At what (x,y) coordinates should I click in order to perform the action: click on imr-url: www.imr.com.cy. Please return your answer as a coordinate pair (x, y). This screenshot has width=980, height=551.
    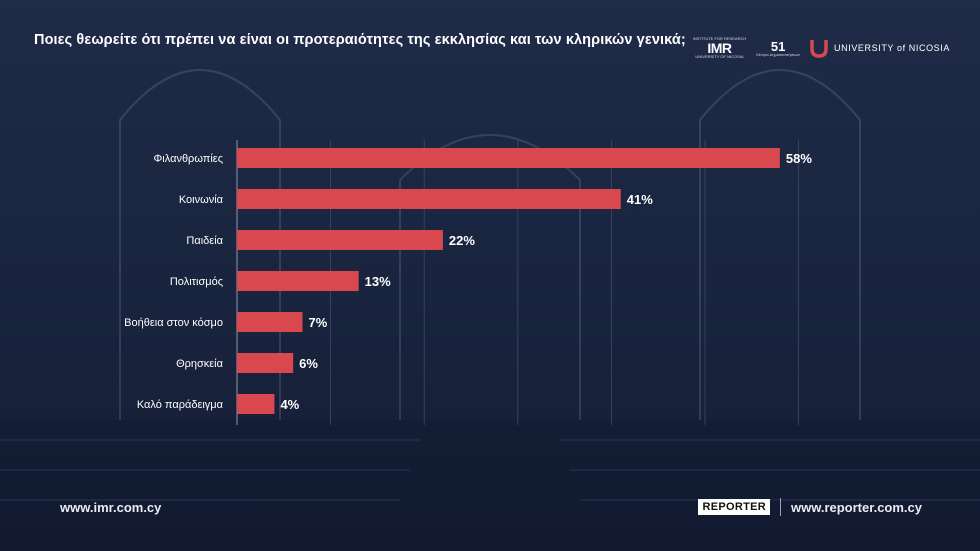
    Looking at the image, I should click on (111, 507).